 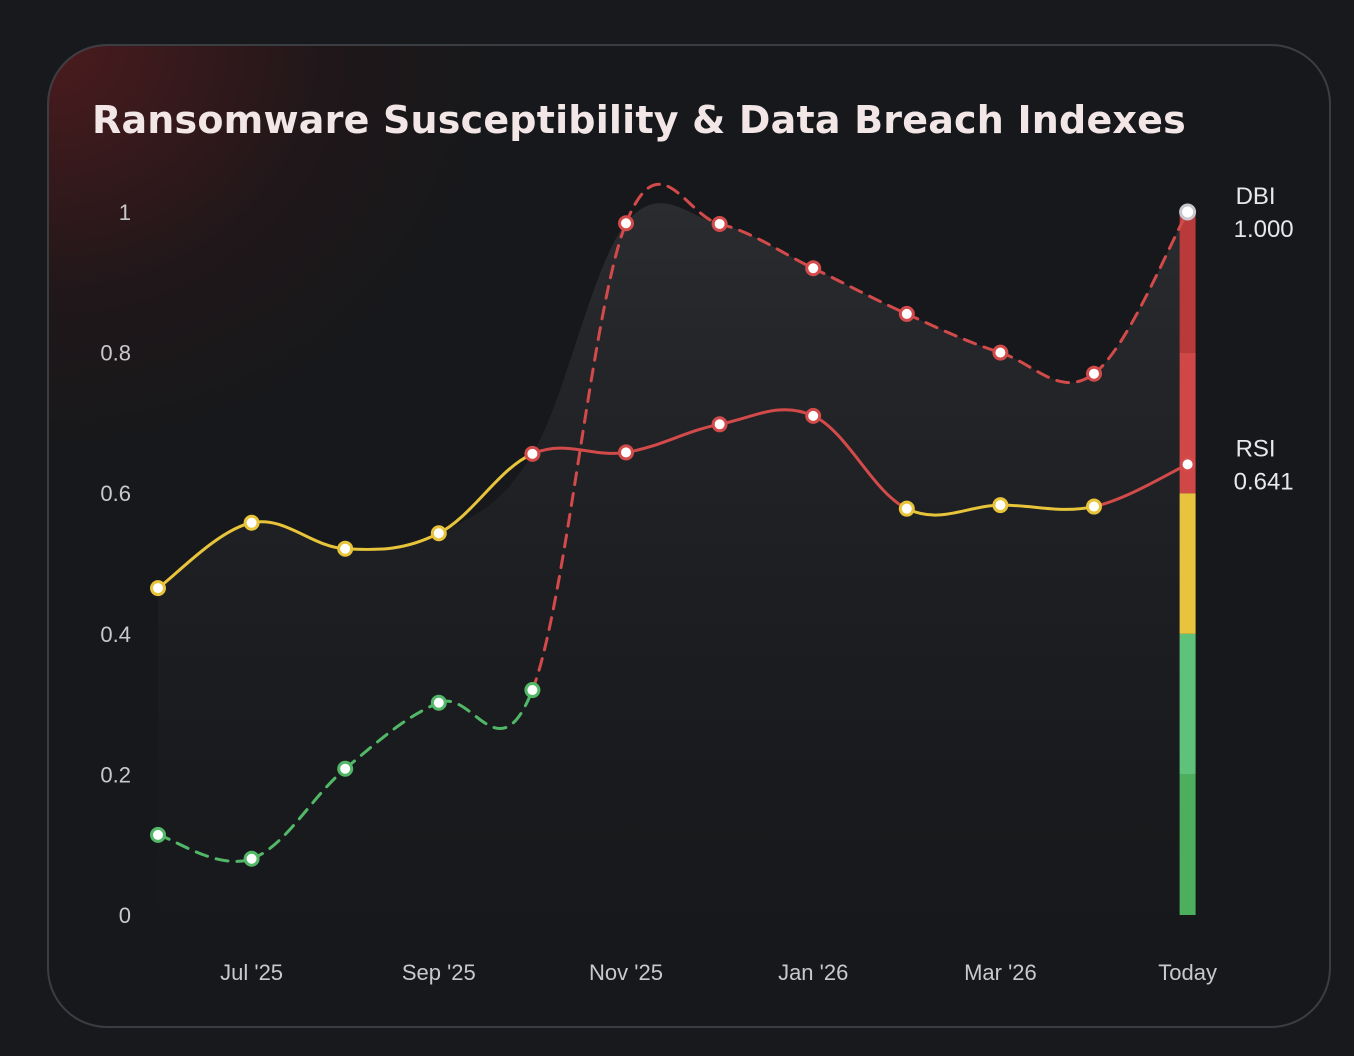 I want to click on dbi-legend-name: DBI, so click(x=1256, y=196).